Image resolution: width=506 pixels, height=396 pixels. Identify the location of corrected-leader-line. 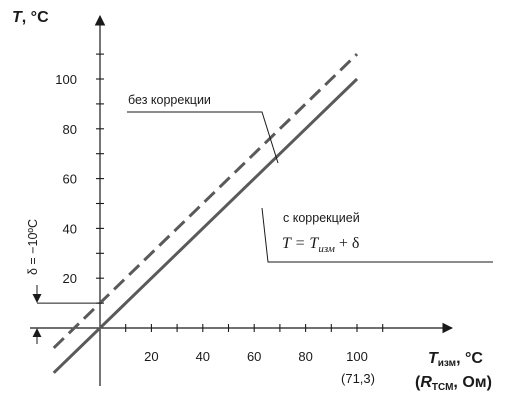
(377, 235).